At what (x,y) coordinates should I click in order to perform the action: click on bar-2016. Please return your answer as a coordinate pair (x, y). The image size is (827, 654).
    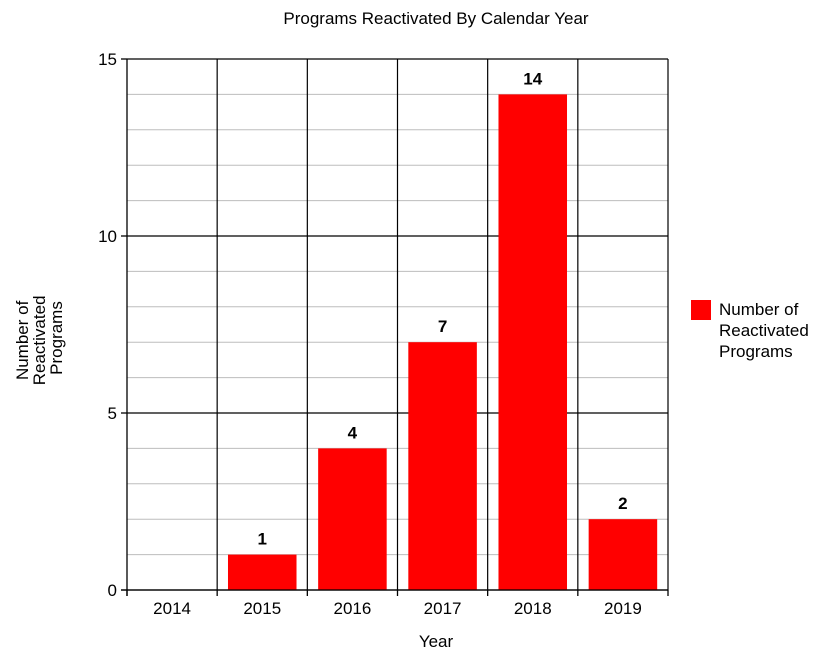
    Looking at the image, I should click on (352, 519).